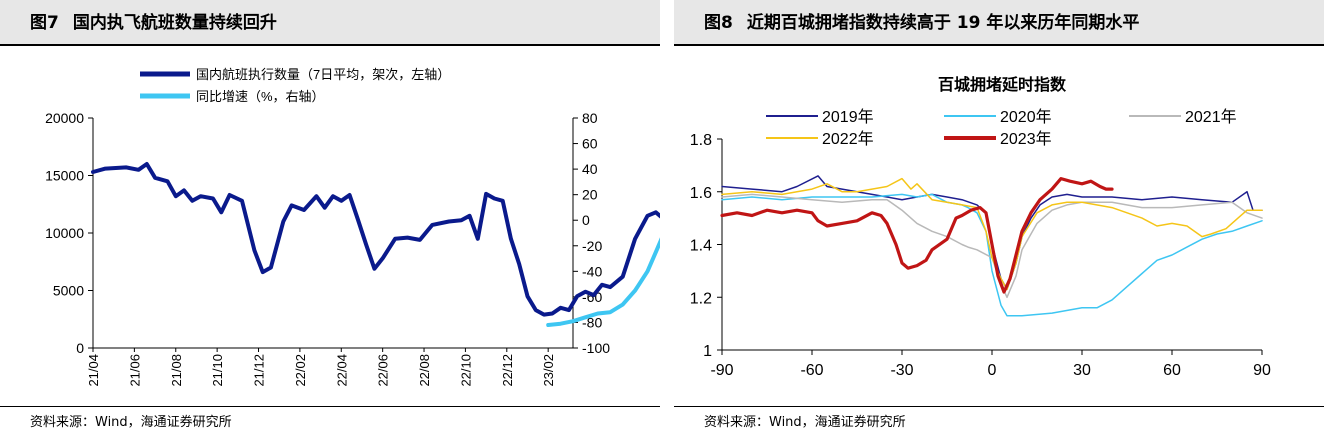 The image size is (1324, 445). What do you see at coordinates (548, 370) in the screenshot?
I see `x-tick-label: 23/02` at bounding box center [548, 370].